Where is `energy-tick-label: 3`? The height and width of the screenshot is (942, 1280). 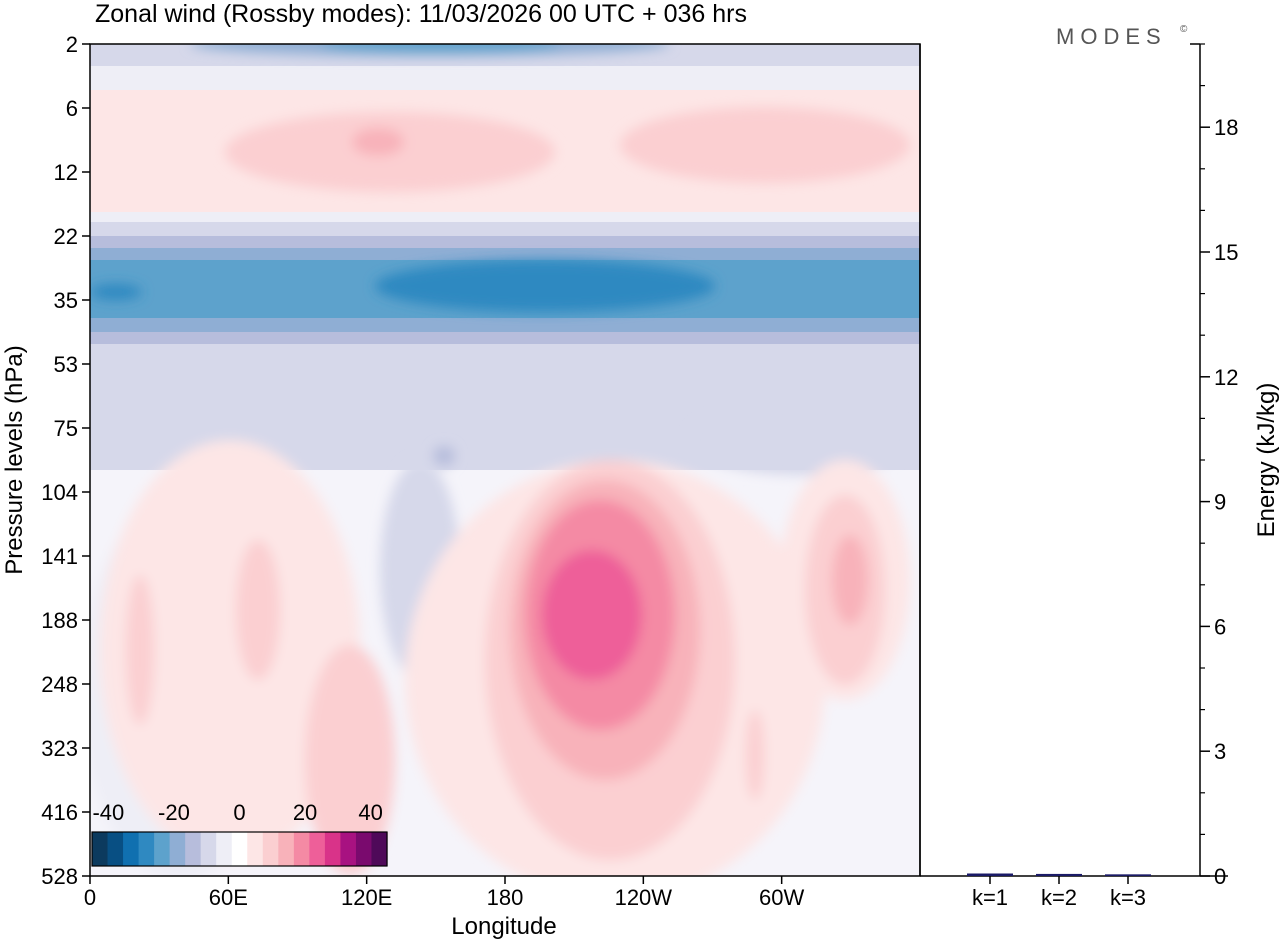 energy-tick-label: 3 is located at coordinates (1220, 751).